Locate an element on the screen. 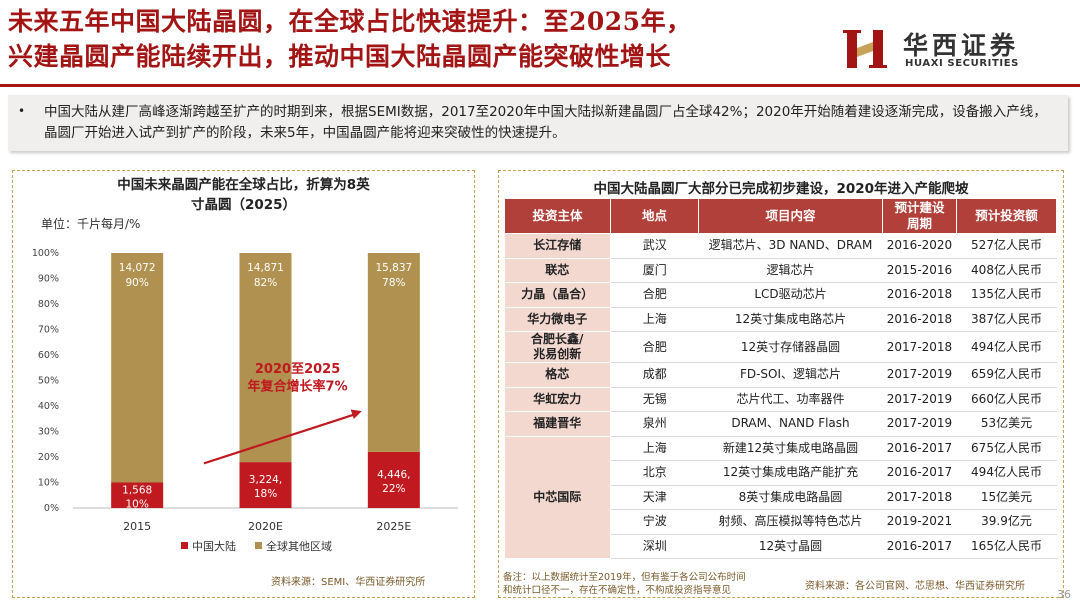 The image size is (1080, 608). logo-chinese-name: 华西证券 is located at coordinates (961, 45).